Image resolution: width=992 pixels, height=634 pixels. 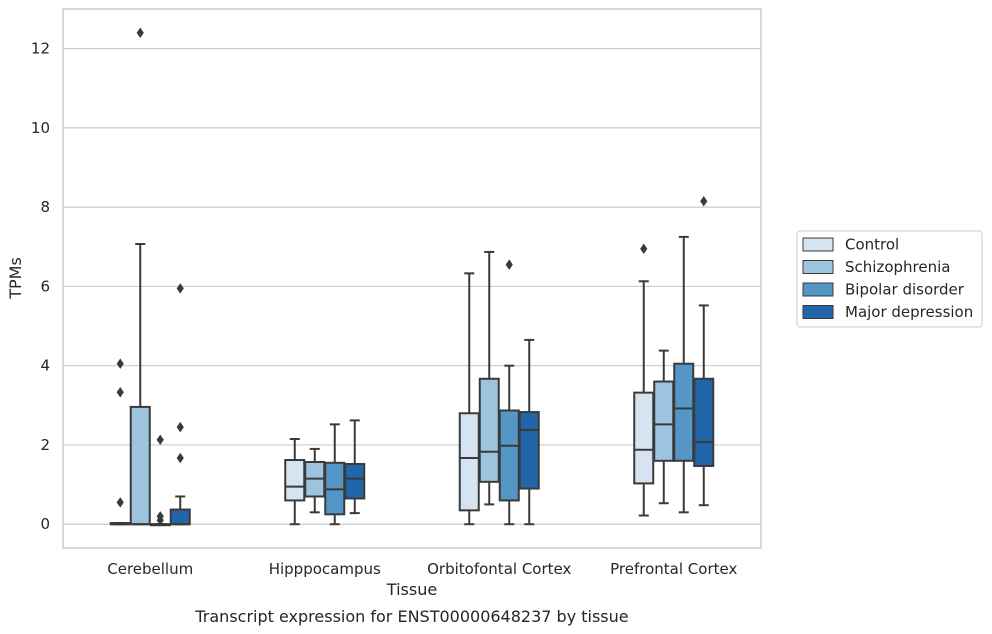 I want to click on y-tick-label: 6, so click(x=45, y=286).